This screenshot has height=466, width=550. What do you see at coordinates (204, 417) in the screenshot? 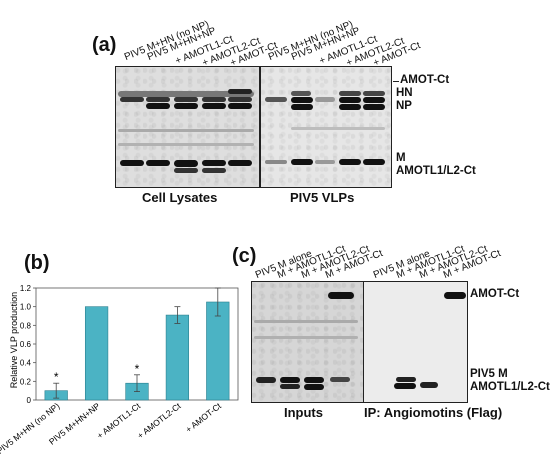
I see `x-tick-label: + AMOT-Ct` at bounding box center [204, 417].